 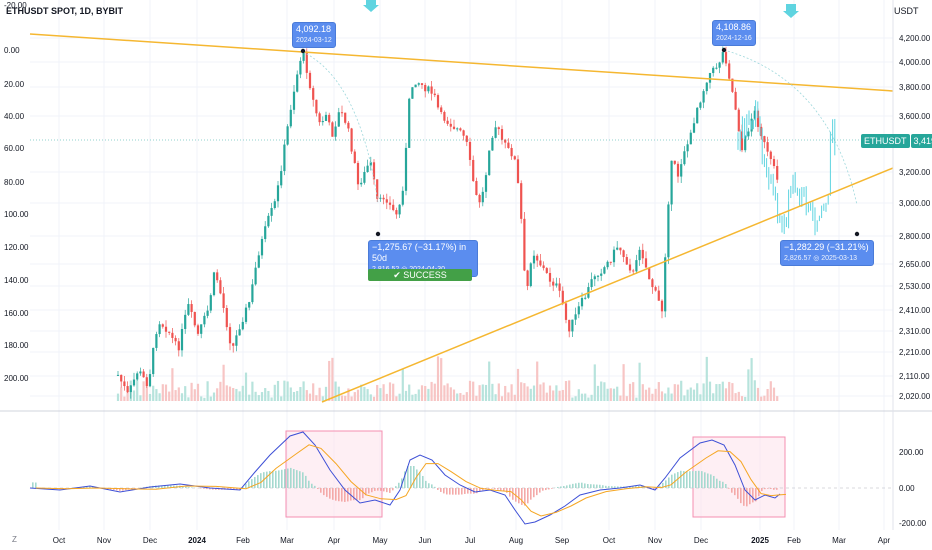 What do you see at coordinates (303, 51) in the screenshot?
I see `peak1-marker` at bounding box center [303, 51].